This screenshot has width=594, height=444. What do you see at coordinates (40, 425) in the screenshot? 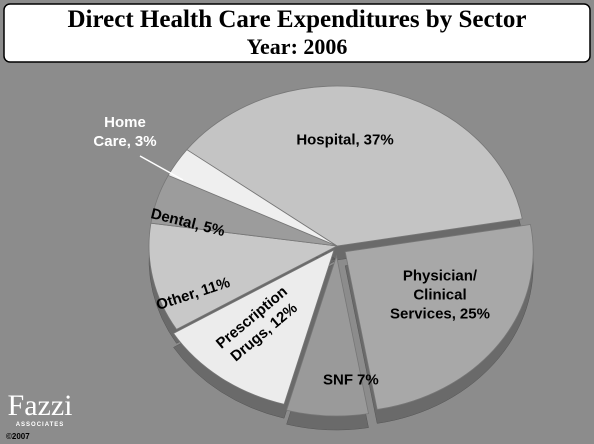
I see `logo-tagline: ASSOCIATES` at bounding box center [40, 425].